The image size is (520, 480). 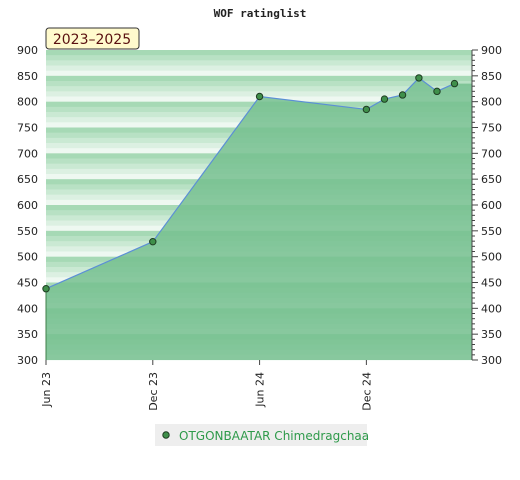 What do you see at coordinates (27, 334) in the screenshot?
I see `y-tick-label-left: 350` at bounding box center [27, 334].